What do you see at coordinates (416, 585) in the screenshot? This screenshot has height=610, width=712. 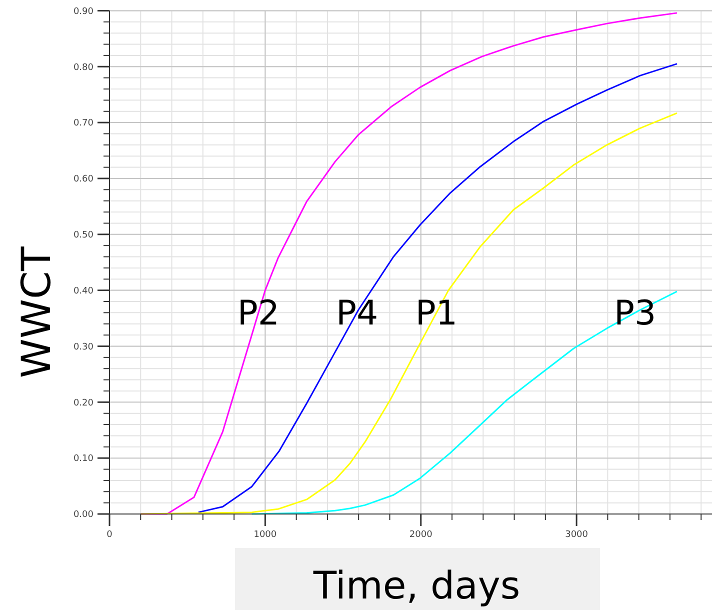 I see `x-axis-title: Time, days` at bounding box center [416, 585].